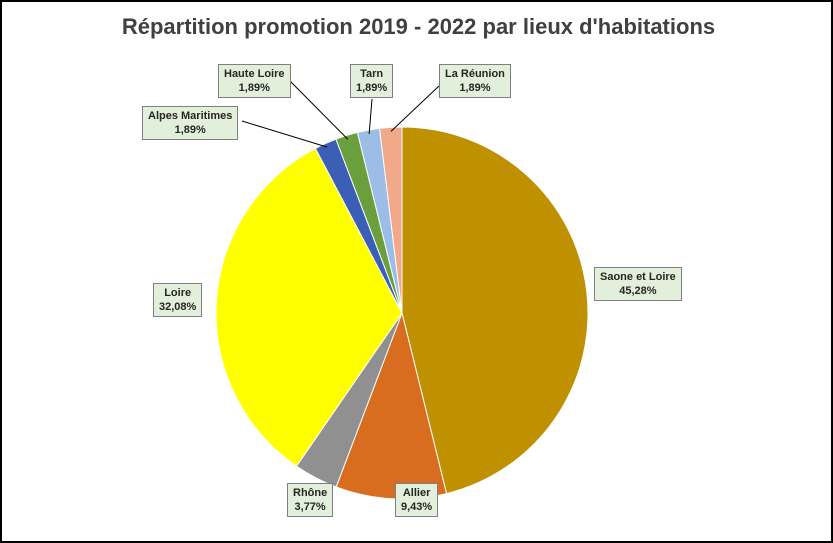  Describe the element at coordinates (416, 493) in the screenshot. I see `data-label-name: Allier` at that location.